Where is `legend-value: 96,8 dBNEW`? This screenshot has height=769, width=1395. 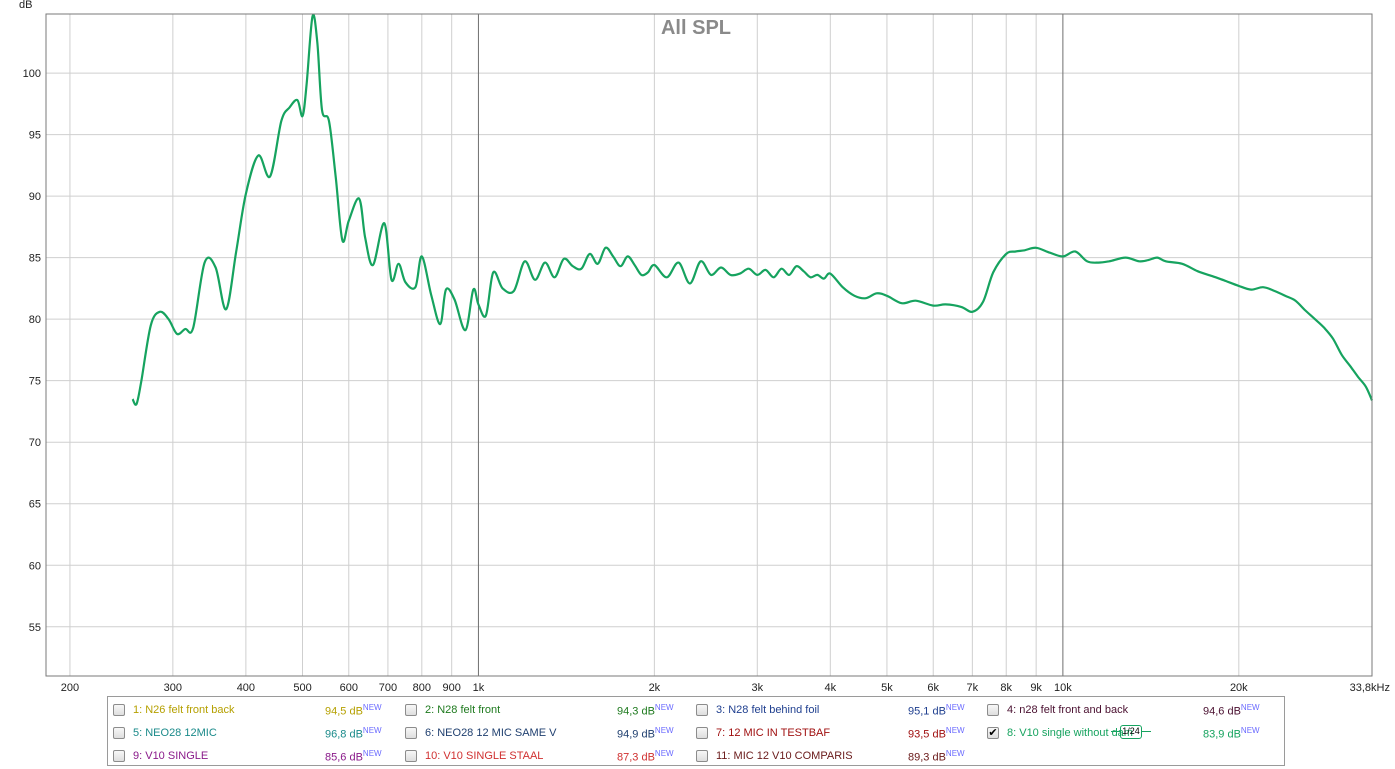
legend-value: 96,8 dBNEW is located at coordinates (353, 733).